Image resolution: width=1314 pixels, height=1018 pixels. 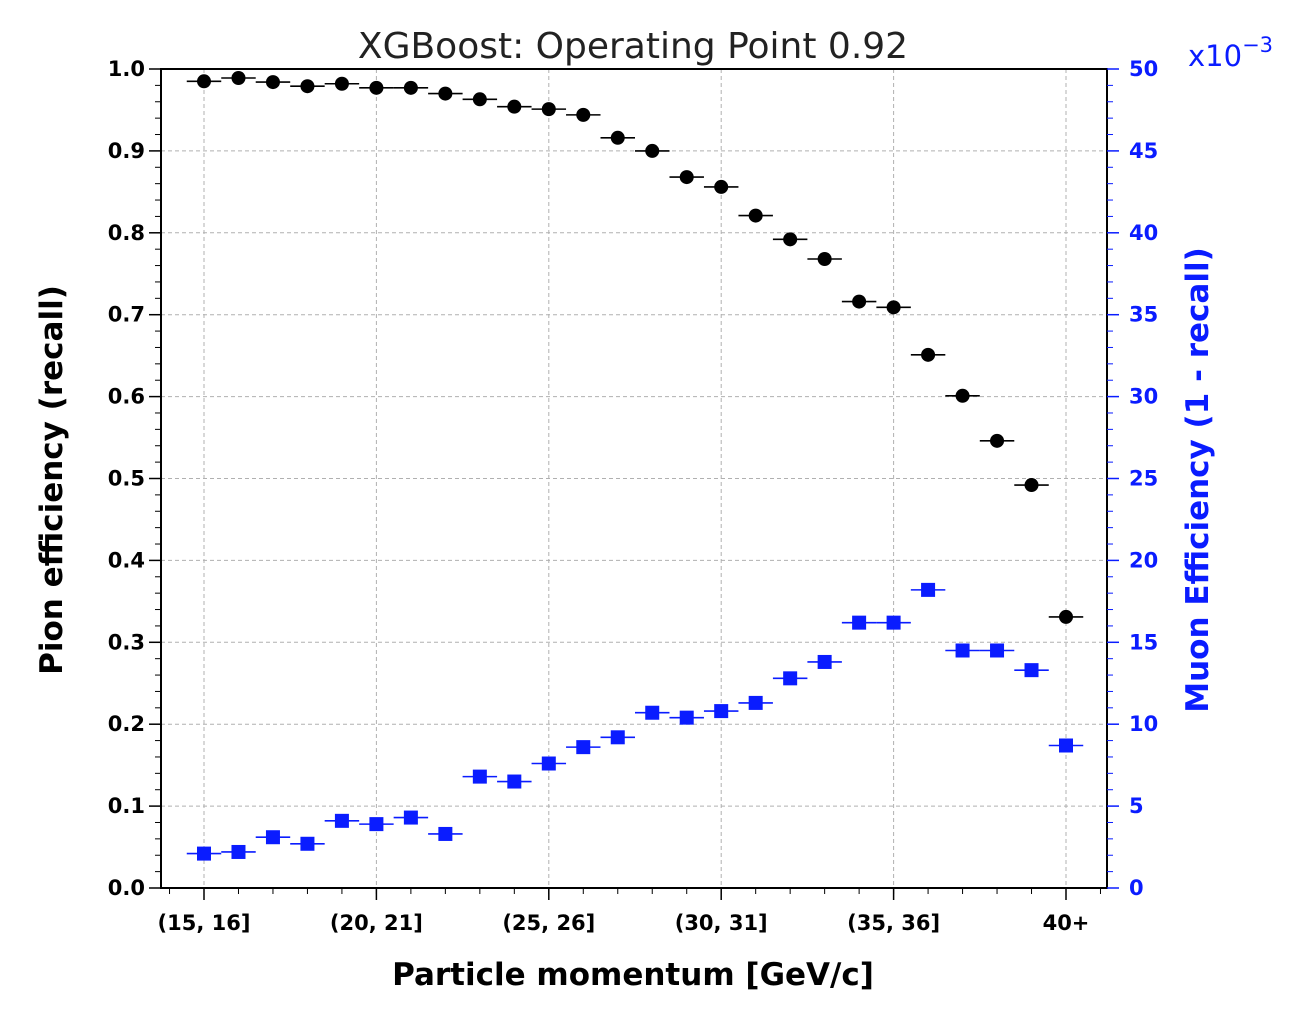 I want to click on y-tick-label-right: 15, so click(x=1143, y=642).